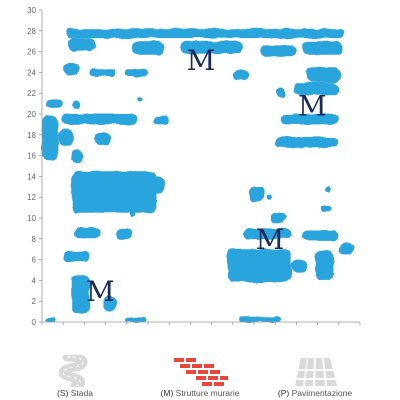 The height and width of the screenshot is (400, 400). Describe the element at coordinates (31, 72) in the screenshot. I see `y-tick-label: 24` at that location.